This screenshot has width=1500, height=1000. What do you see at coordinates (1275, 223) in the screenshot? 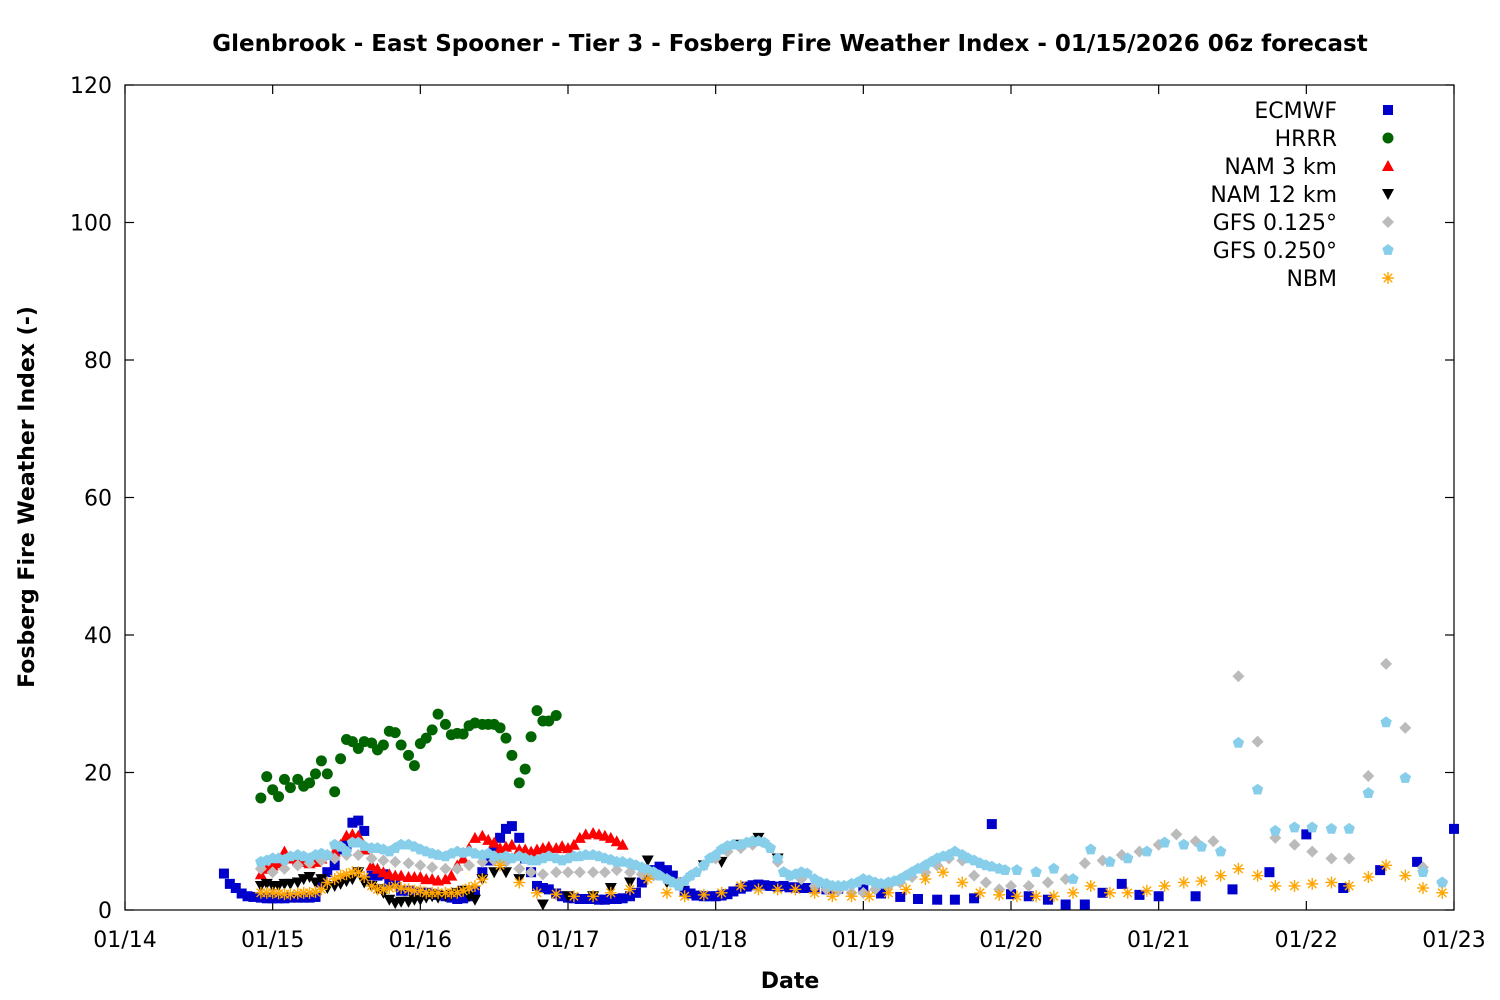
I see `legend-label: GFS 0.125°` at bounding box center [1275, 223].